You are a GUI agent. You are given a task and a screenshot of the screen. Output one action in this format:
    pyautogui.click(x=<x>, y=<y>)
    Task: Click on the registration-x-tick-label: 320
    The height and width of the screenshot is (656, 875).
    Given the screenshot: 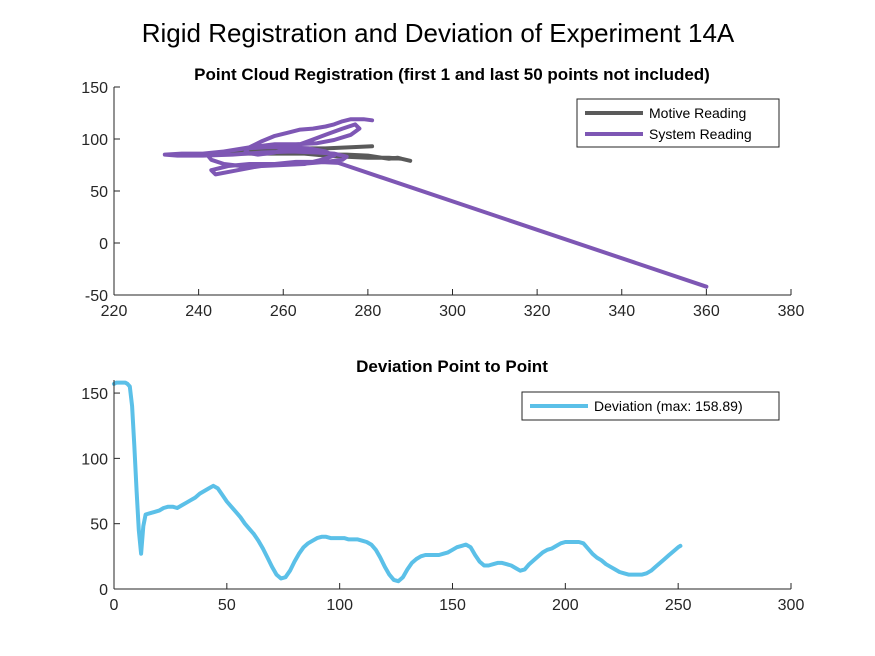 What is the action you would take?
    pyautogui.click(x=537, y=311)
    